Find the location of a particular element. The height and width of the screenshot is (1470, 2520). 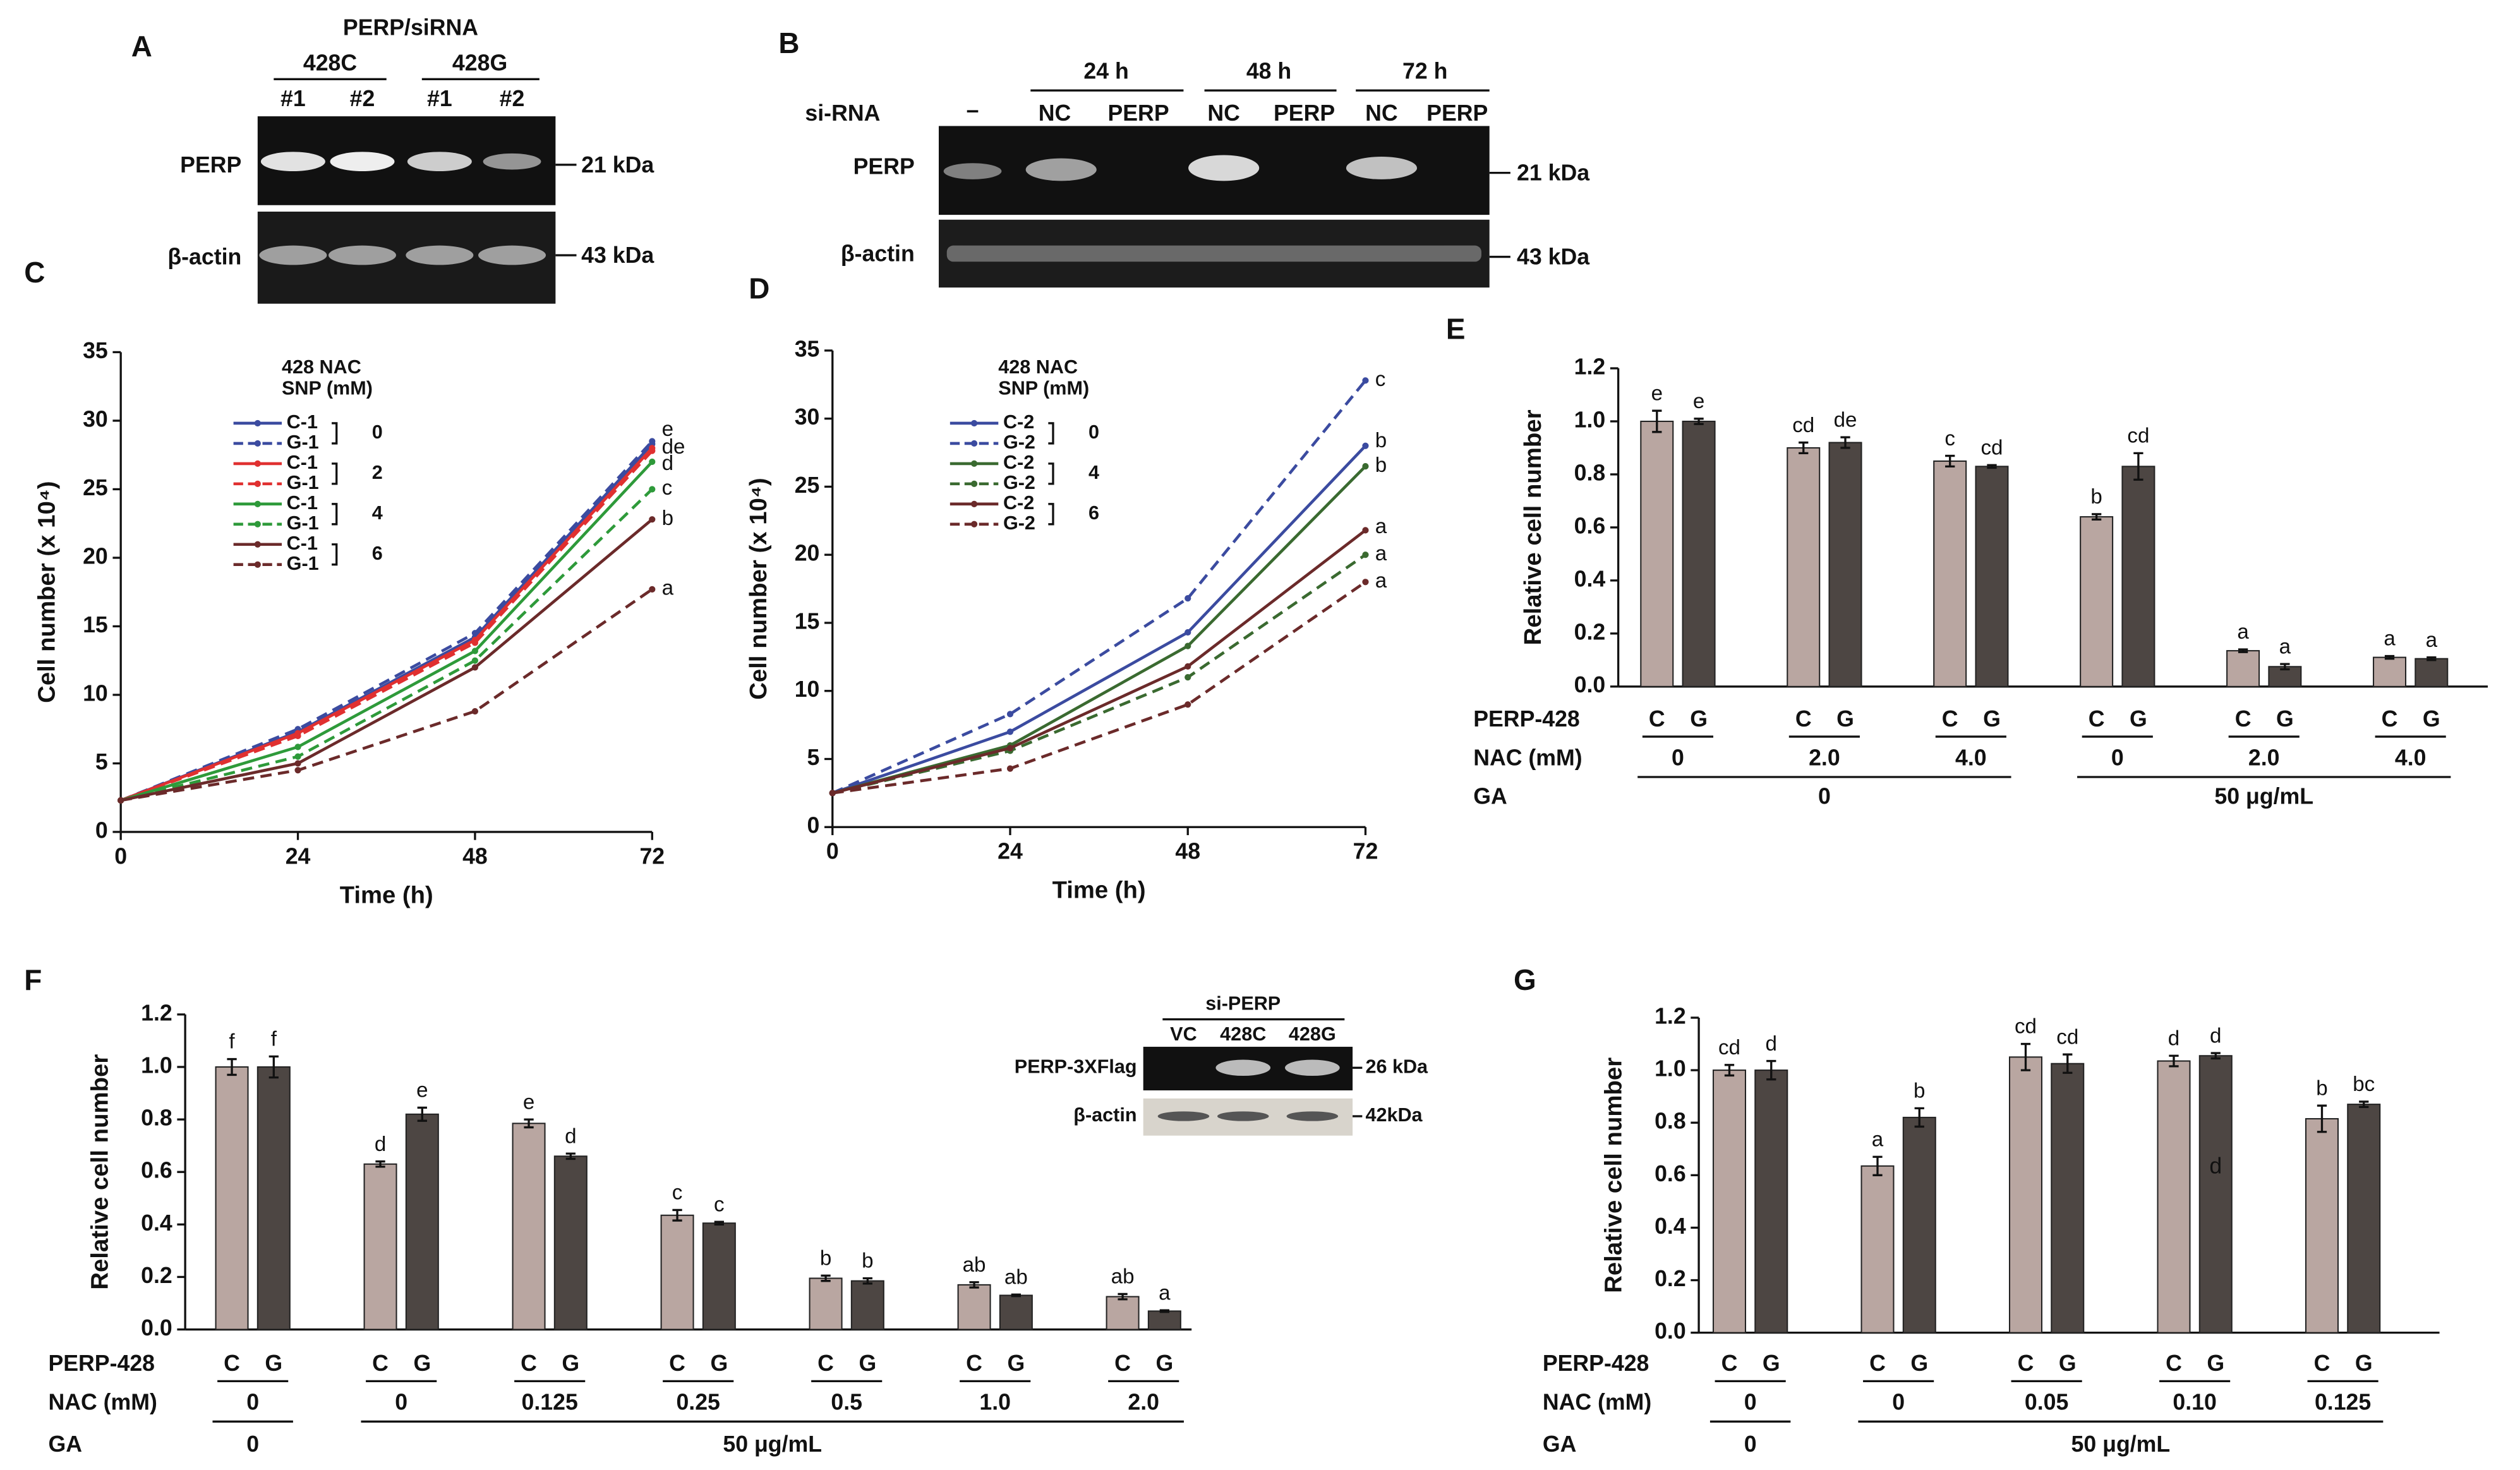

nac-label: 2.0 is located at coordinates (2264, 757).